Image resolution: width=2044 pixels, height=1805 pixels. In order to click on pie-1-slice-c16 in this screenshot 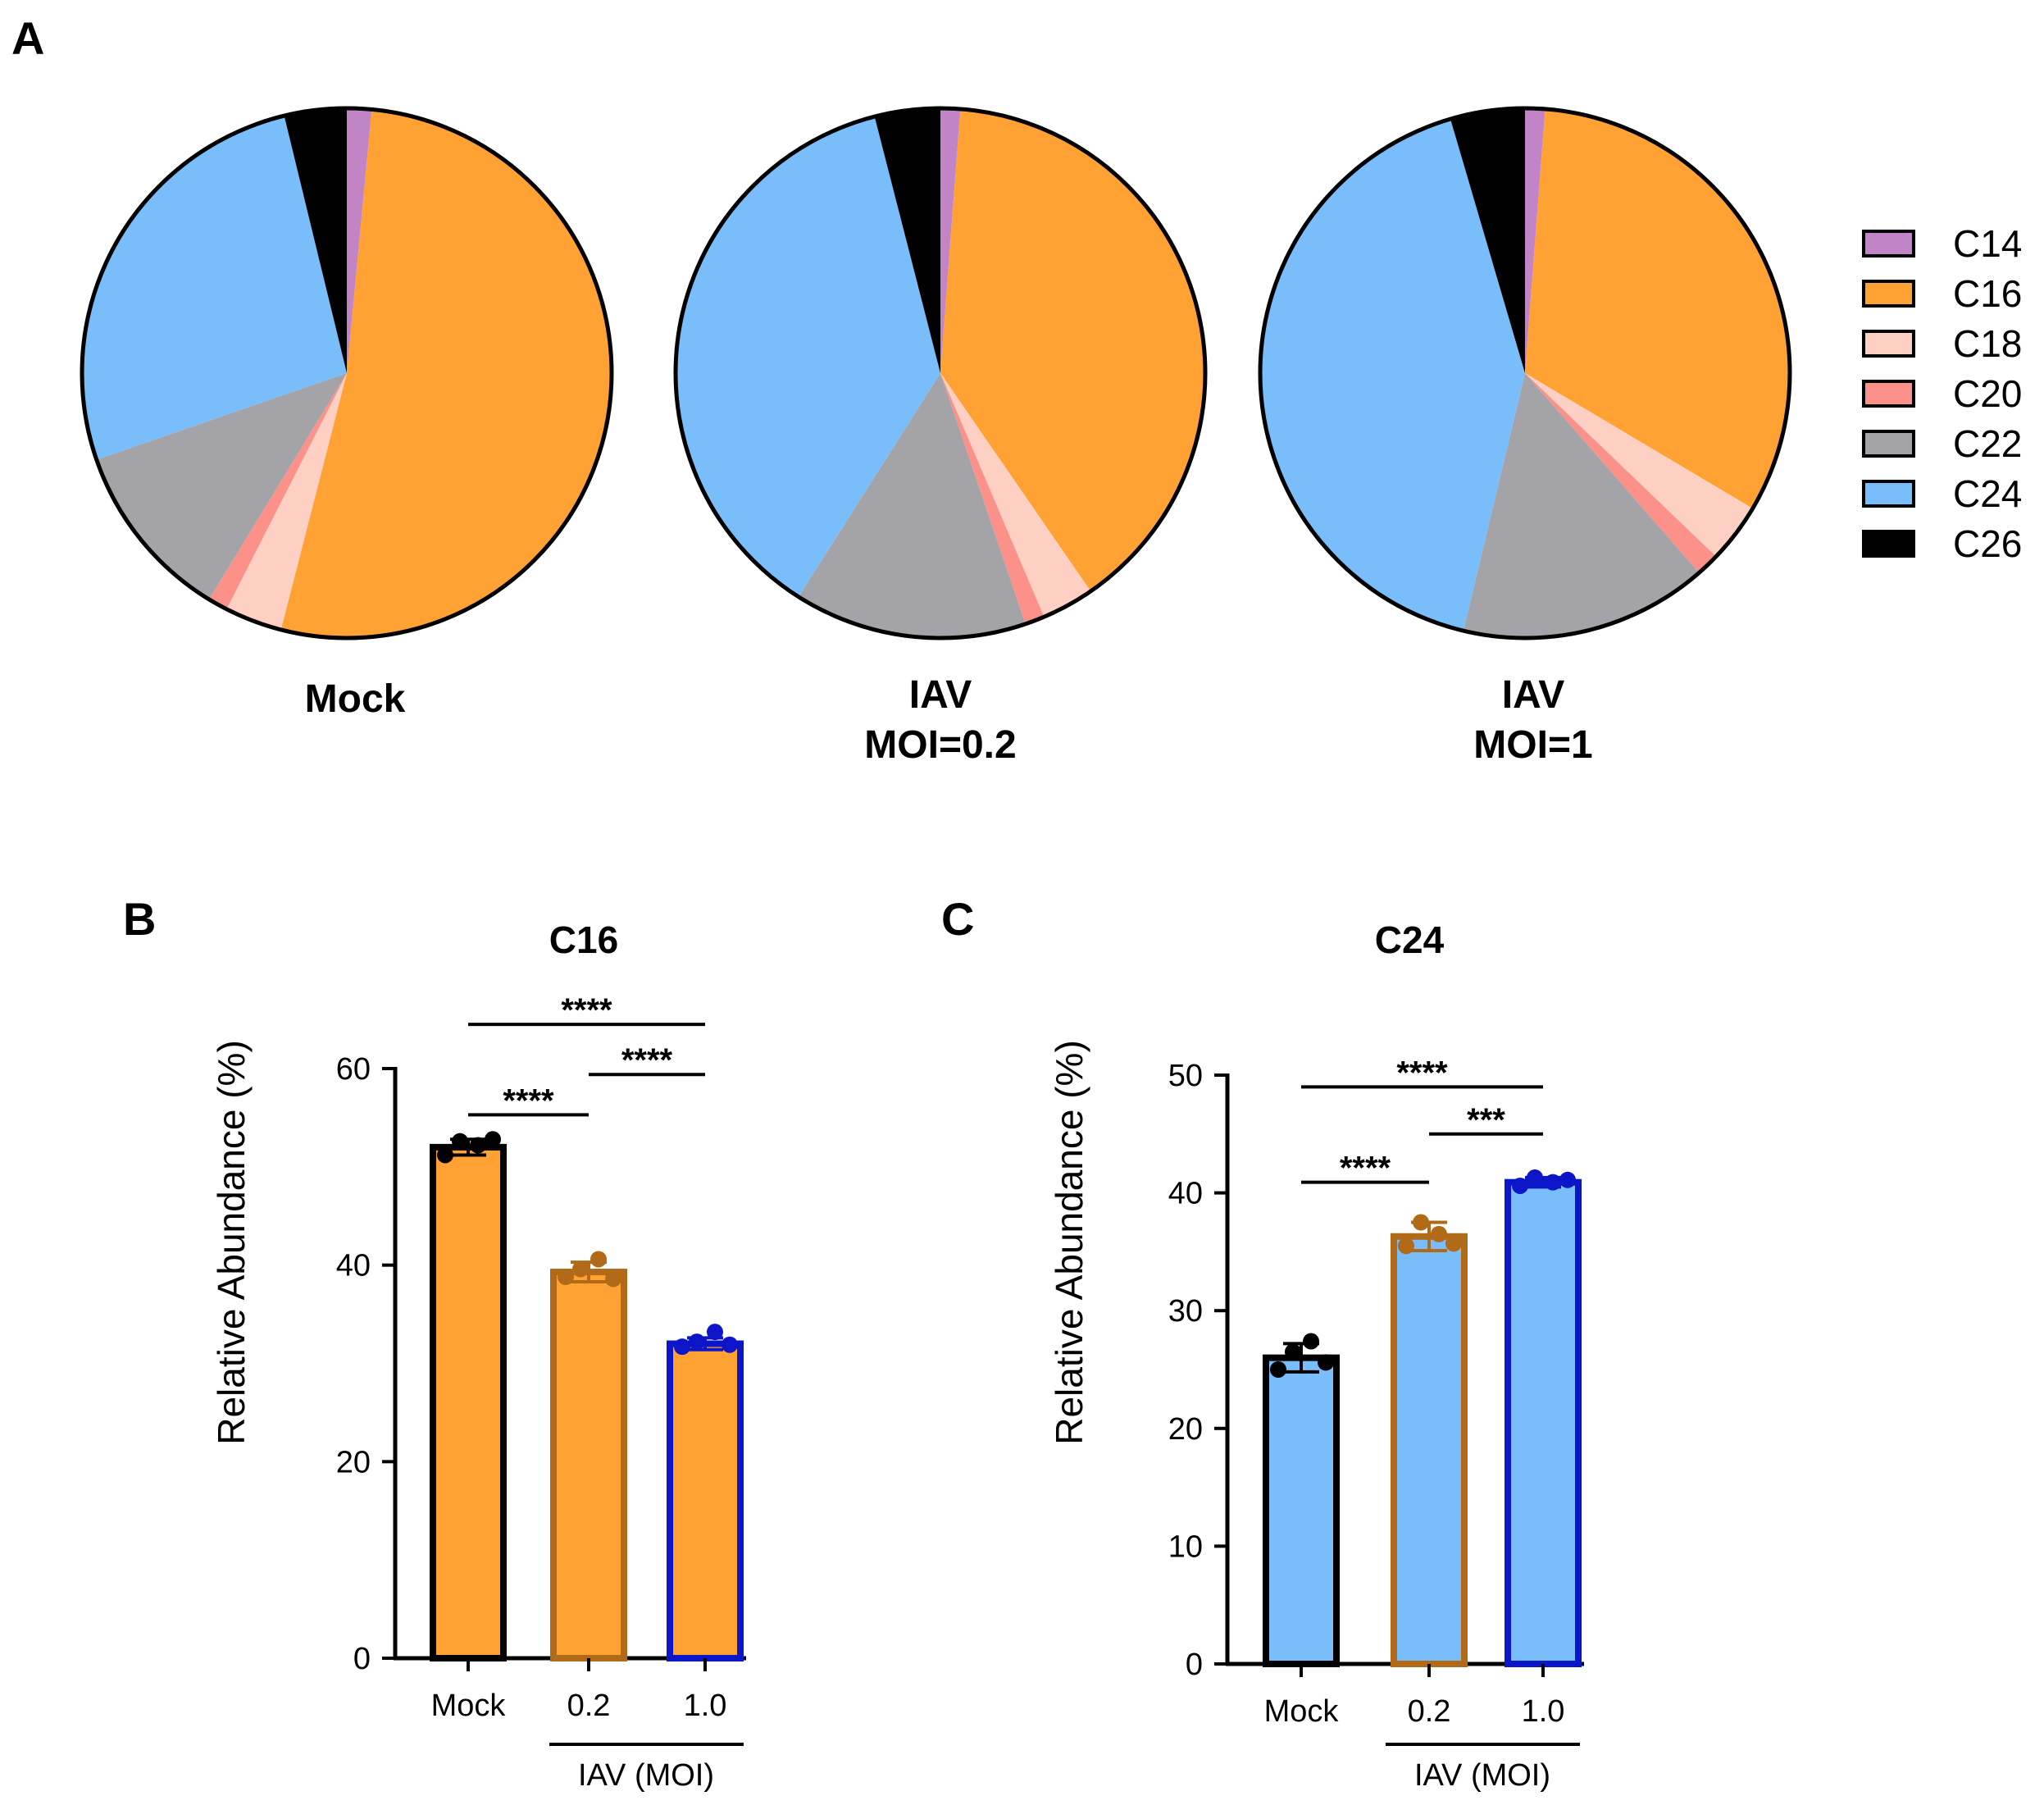, I will do `click(446, 373)`.